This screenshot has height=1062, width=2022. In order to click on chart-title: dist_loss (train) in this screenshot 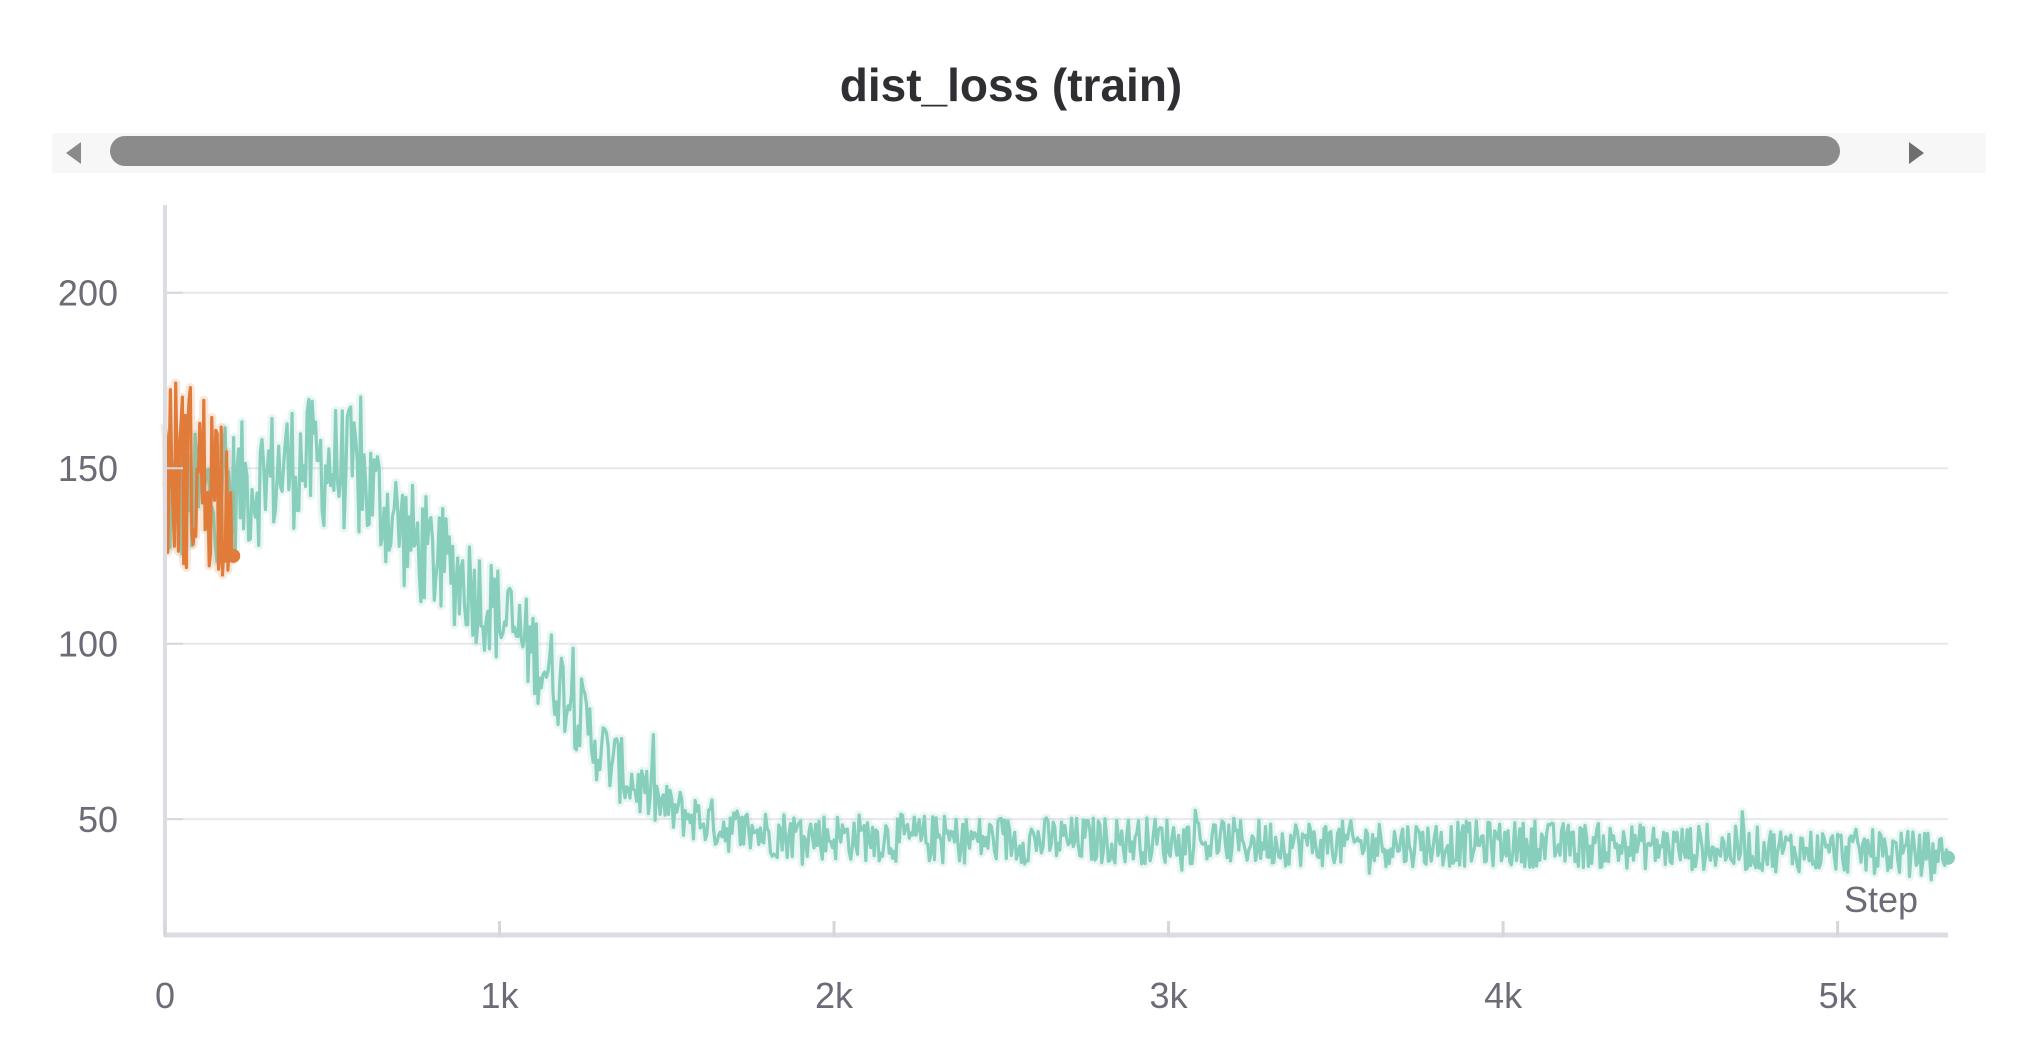, I will do `click(1011, 85)`.